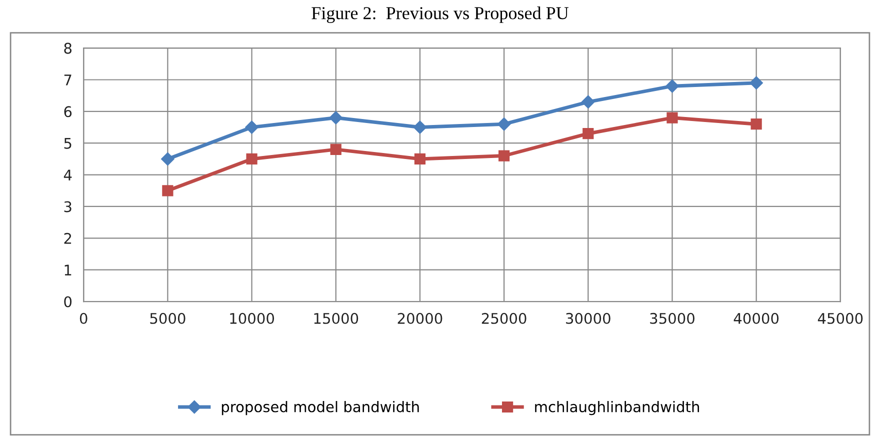  I want to click on y-tick-label: 4, so click(68, 175).